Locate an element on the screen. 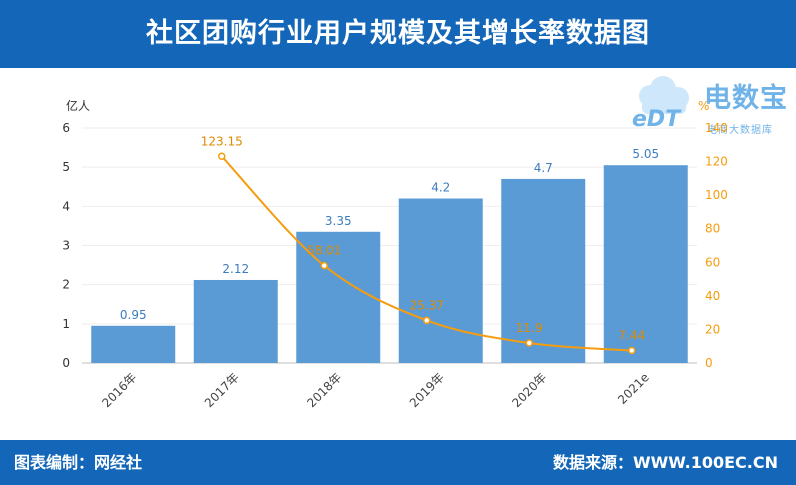 This screenshot has width=796, height=485. logo-brand: 电数宝 is located at coordinates (746, 98).